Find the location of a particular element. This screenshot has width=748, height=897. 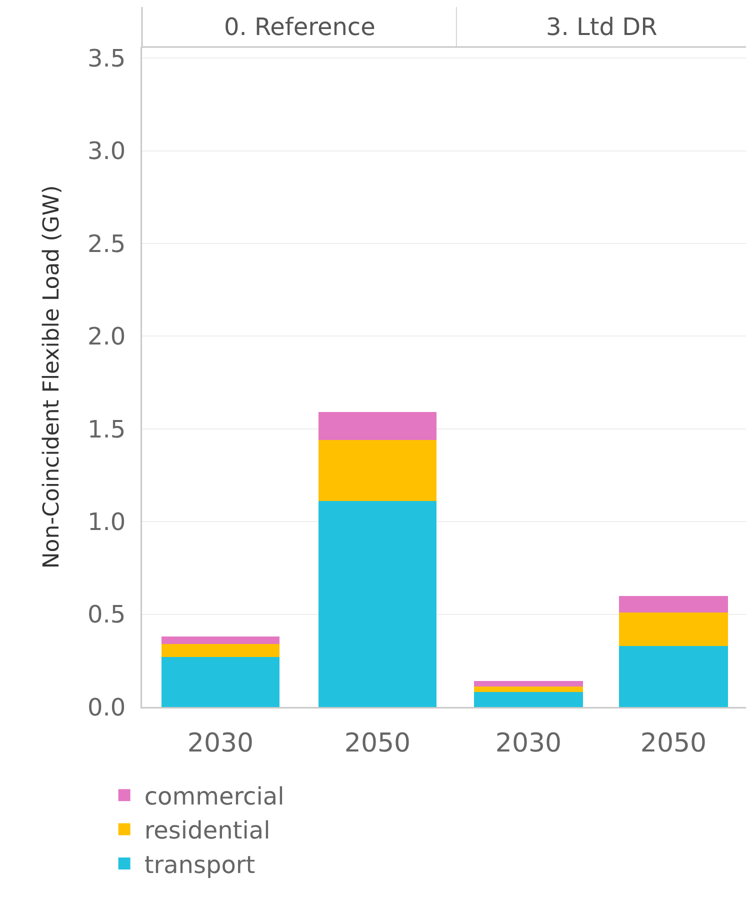

y-tick-label: 1.5 is located at coordinates (107, 429).